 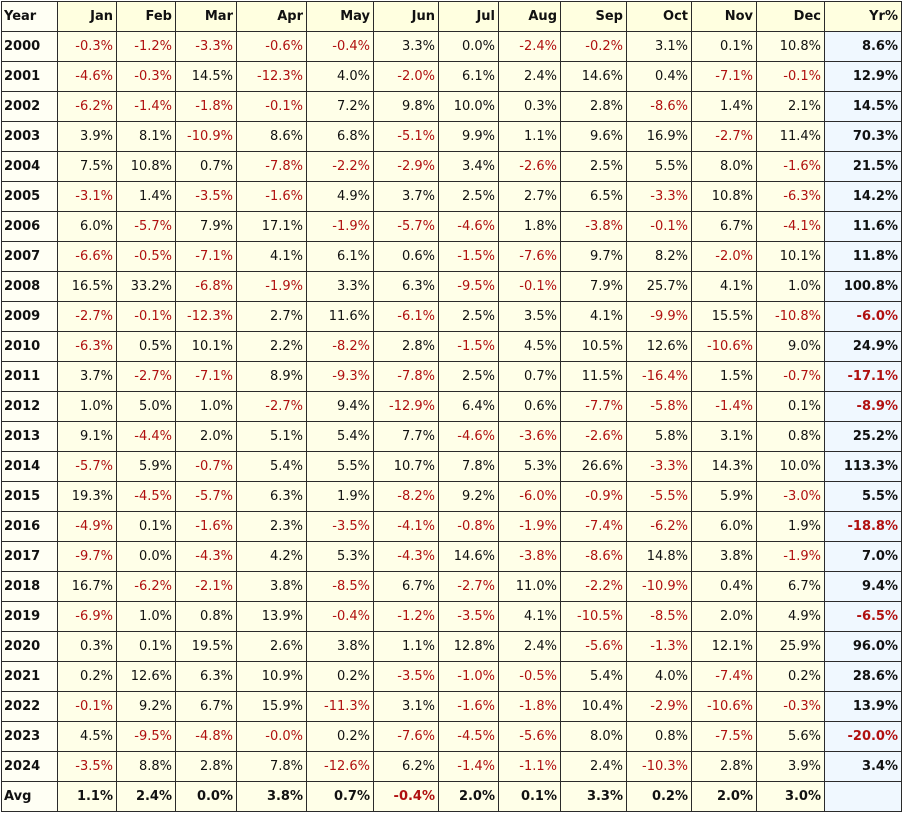 I want to click on cell: 26.6%, so click(x=593, y=466).